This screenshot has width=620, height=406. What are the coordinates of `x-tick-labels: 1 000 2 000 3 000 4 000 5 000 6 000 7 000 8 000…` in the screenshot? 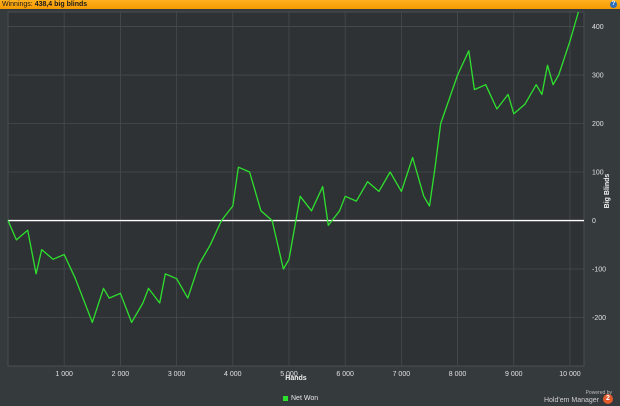 It's located at (317, 374).